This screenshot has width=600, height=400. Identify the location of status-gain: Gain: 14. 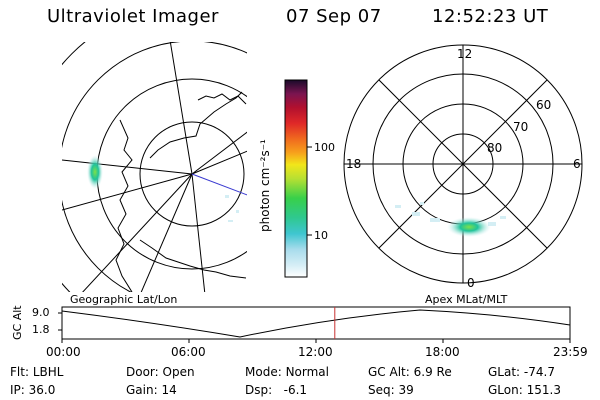
(151, 390).